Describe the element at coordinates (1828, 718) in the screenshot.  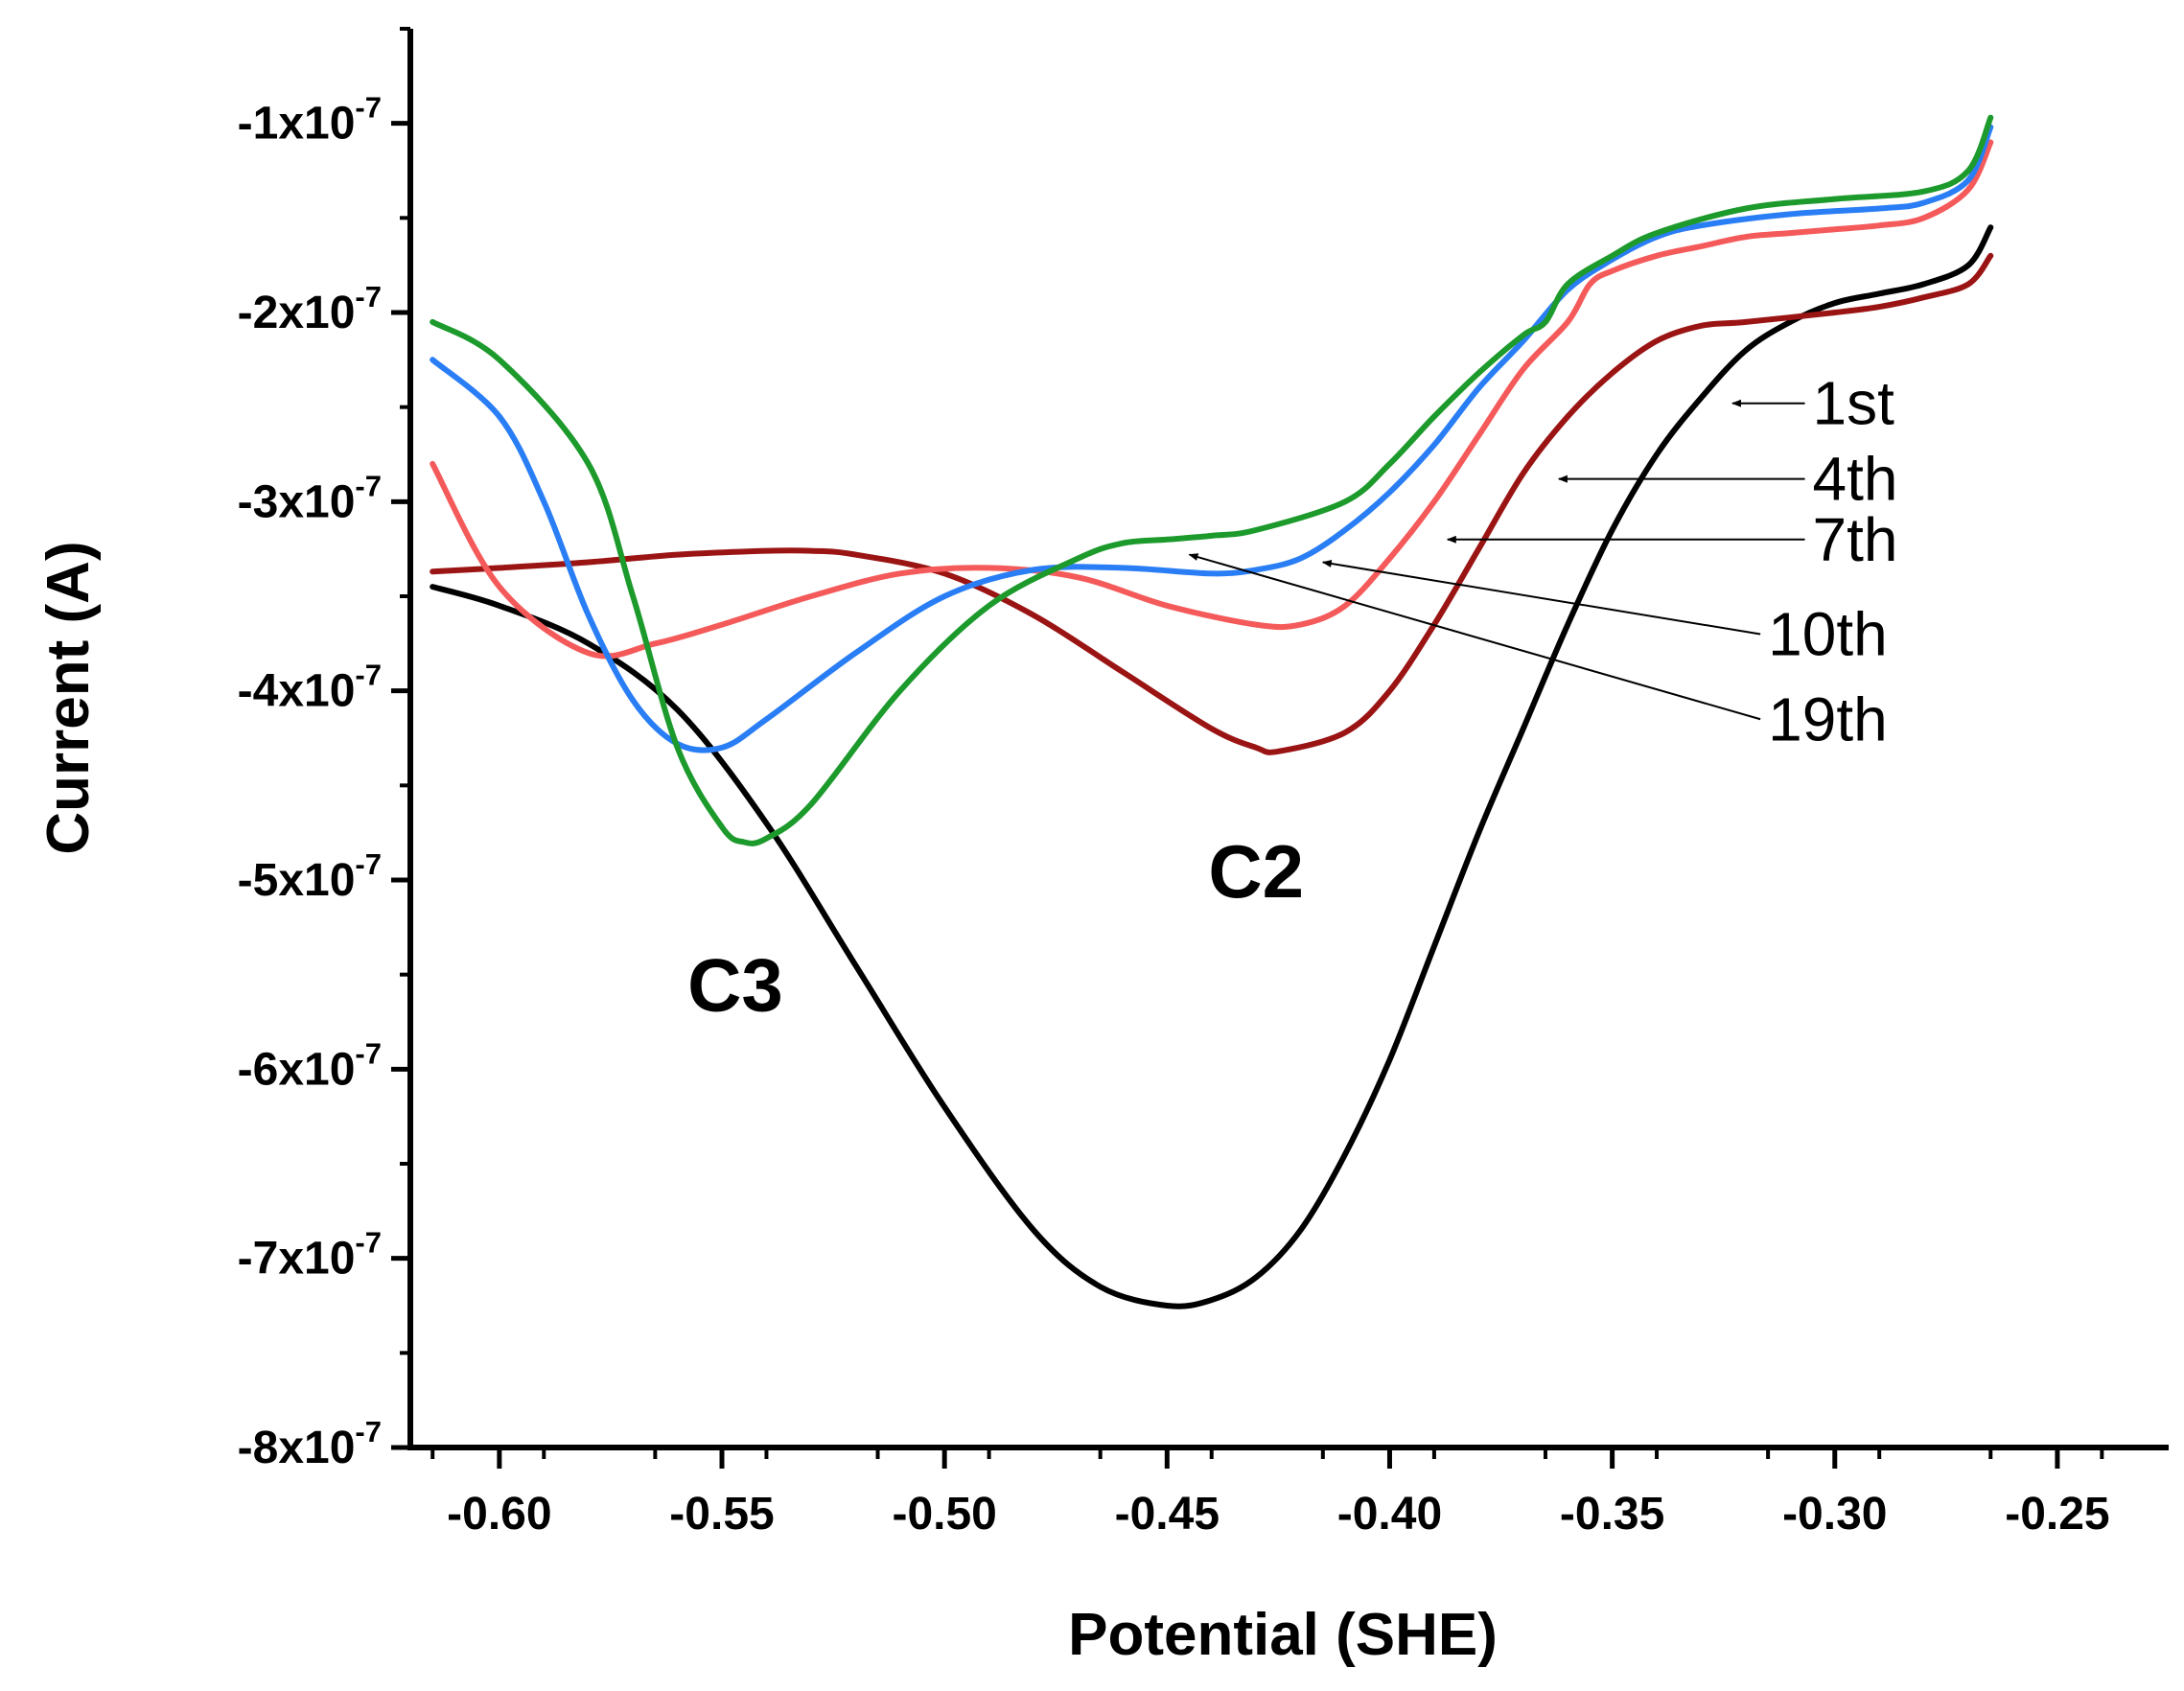
I see `annotation-label-19th: 19th` at that location.